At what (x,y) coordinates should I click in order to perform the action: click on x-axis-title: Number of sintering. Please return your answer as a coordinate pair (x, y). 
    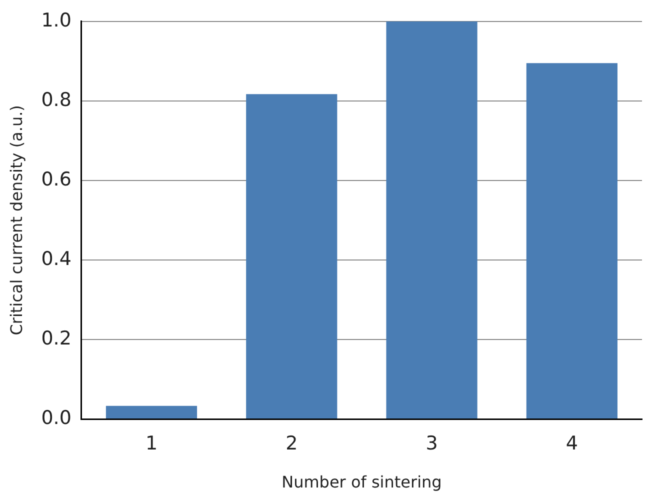
    Looking at the image, I should click on (362, 482).